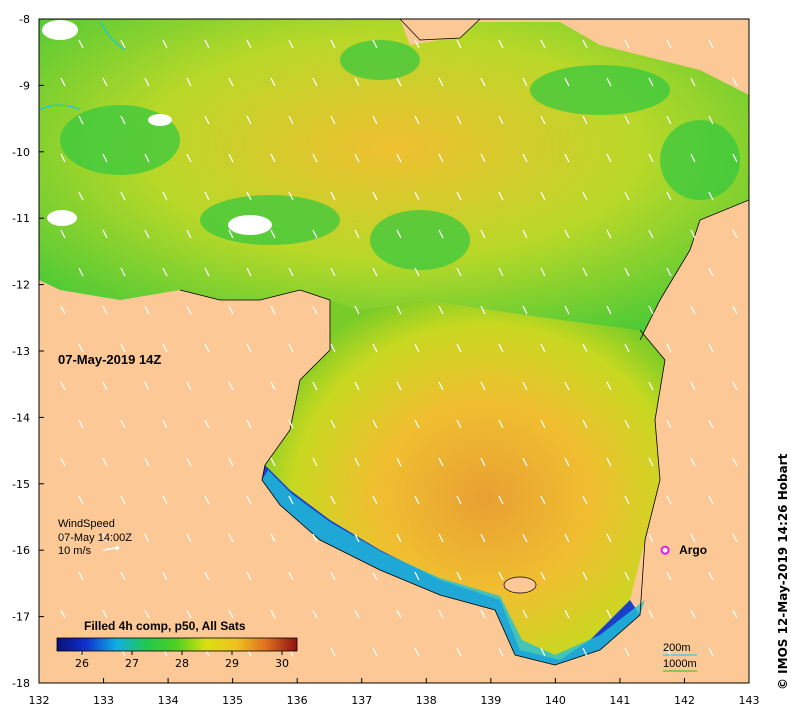  Describe the element at coordinates (680, 664) in the screenshot. I see `contour-1000-label: 1000m` at that location.